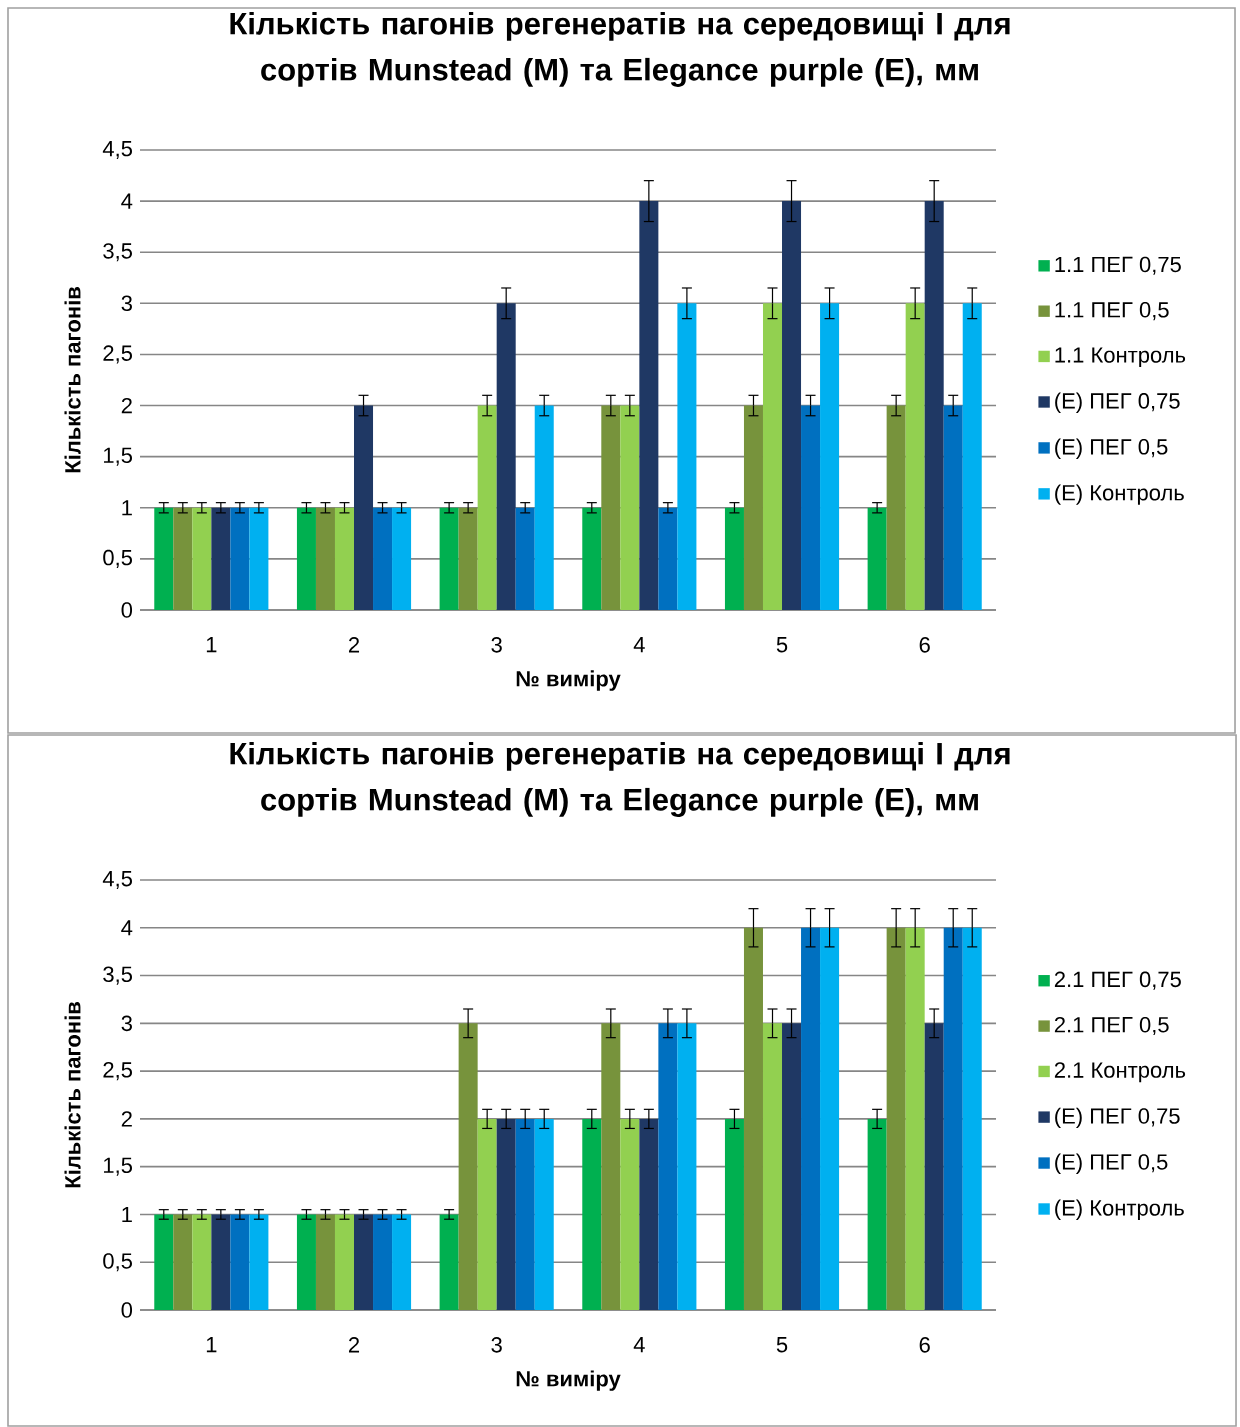 The width and height of the screenshot is (1240, 1427). Describe the element at coordinates (1120, 357) in the screenshot. I see `legend-label: 1.1 Контроль` at that location.